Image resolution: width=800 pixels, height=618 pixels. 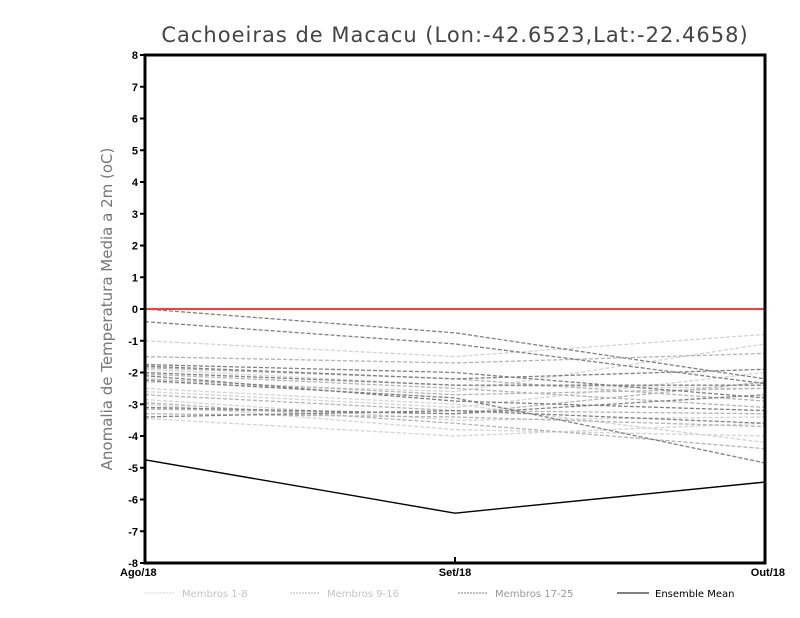 I want to click on y-tick-label: 2, so click(x=135, y=247).